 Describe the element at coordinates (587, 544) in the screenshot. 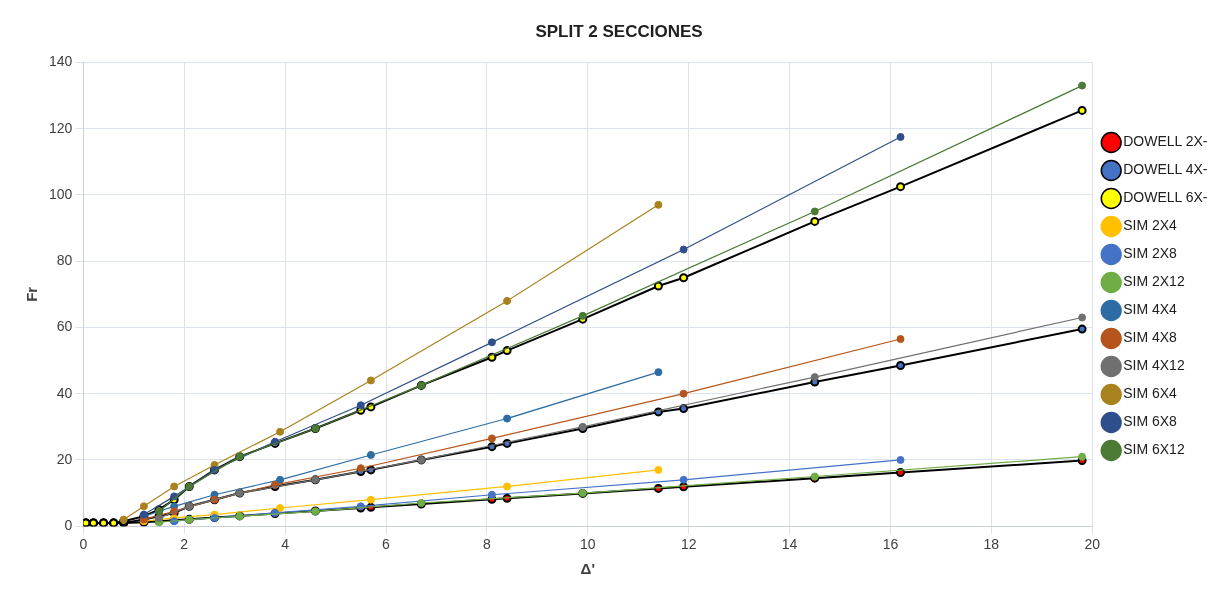

I see `x-tick-label: 10` at that location.